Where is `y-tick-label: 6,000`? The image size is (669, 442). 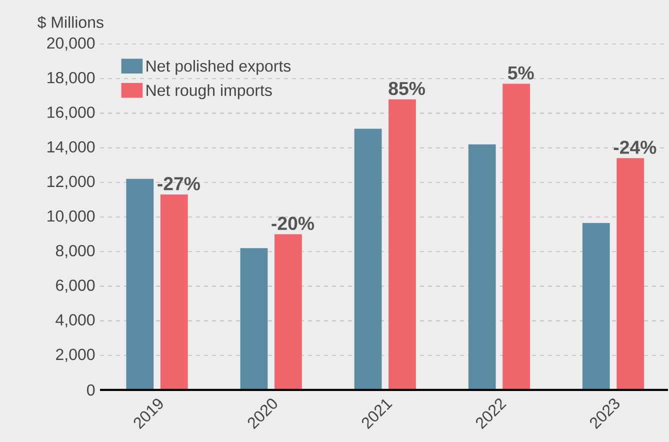
y-tick-label: 6,000 is located at coordinates (75, 286).